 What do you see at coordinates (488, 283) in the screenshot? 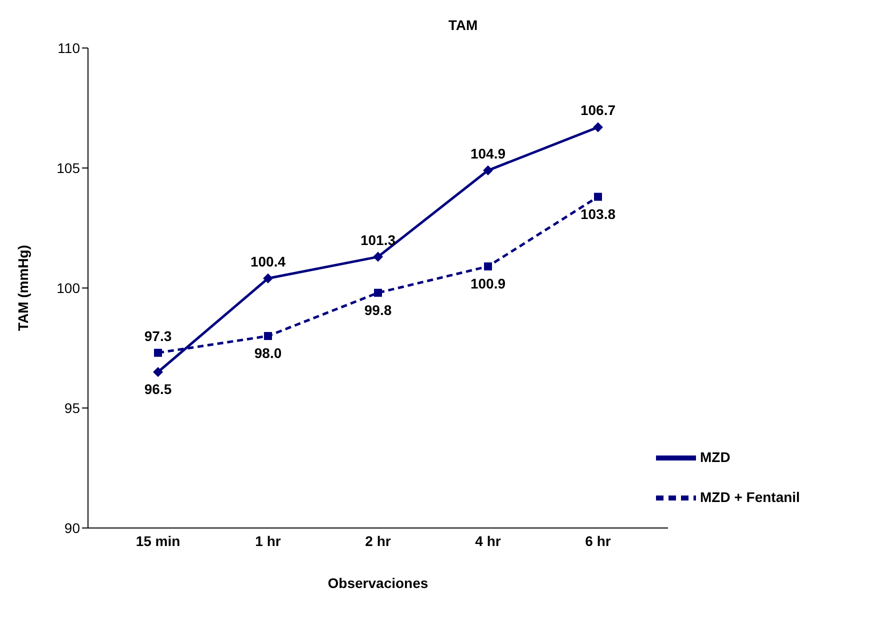
I see `data-label: 100.9` at bounding box center [488, 283].